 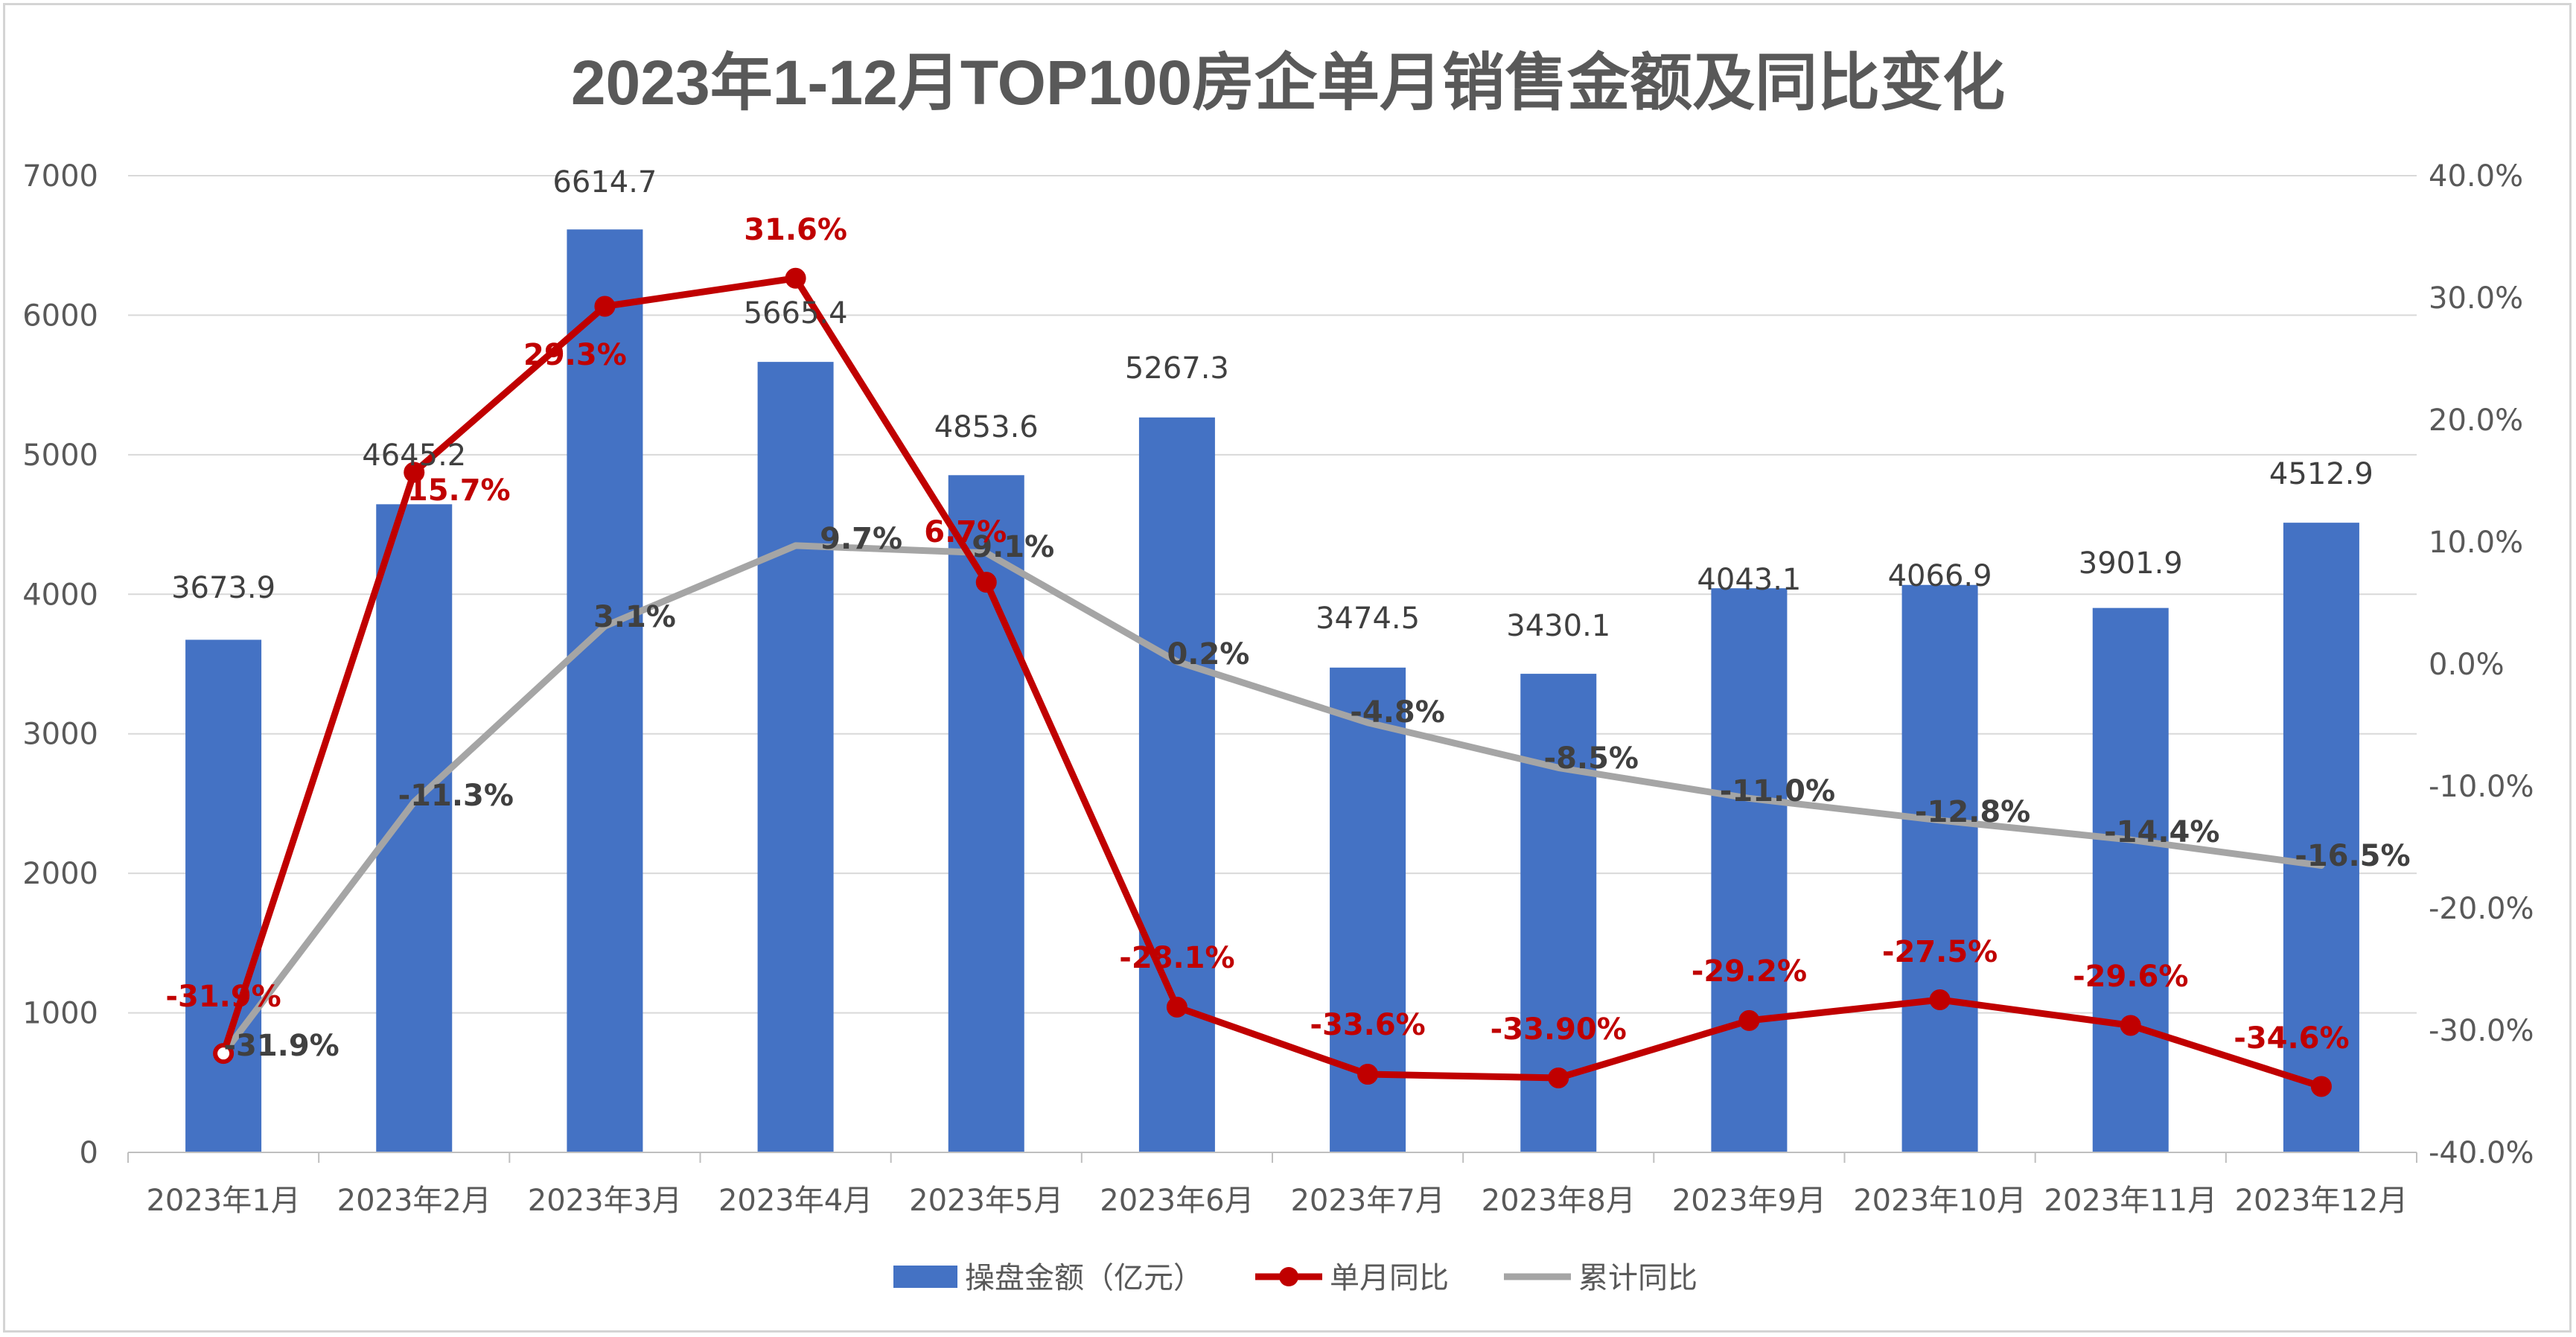 I want to click on monthly-yoy-label: -33.90%, so click(x=1559, y=1029).